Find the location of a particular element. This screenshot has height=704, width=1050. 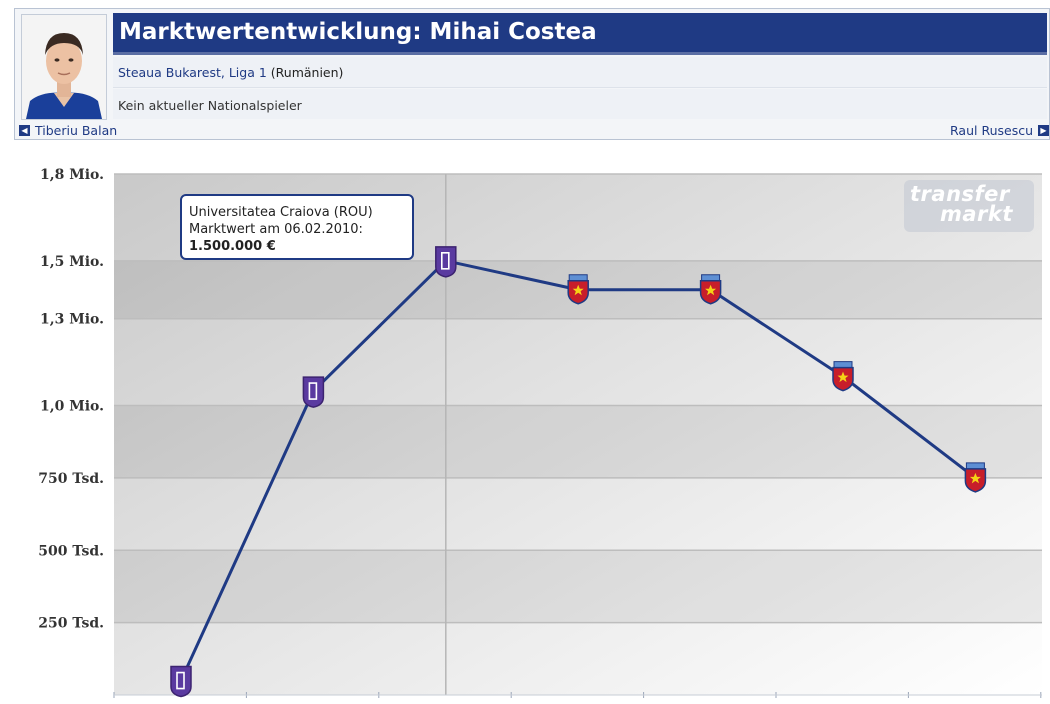

next-player-name: Raul Rusescu is located at coordinates (991, 130).